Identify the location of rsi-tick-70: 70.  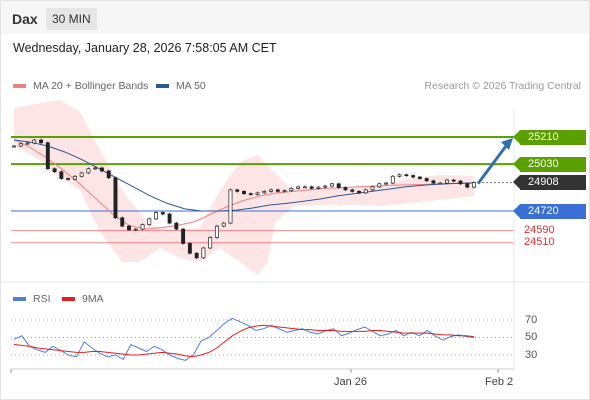
(531, 320).